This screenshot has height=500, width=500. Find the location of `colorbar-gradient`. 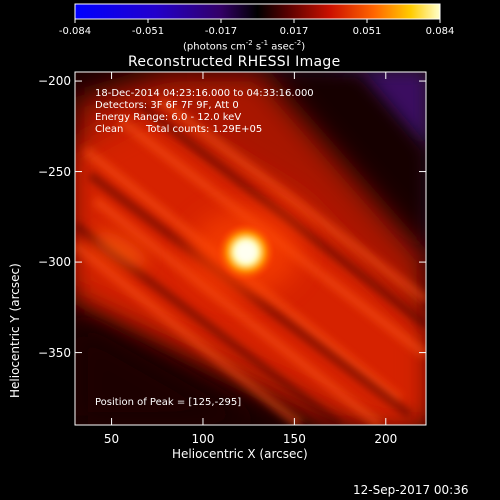

colorbar-gradient is located at coordinates (257, 11).